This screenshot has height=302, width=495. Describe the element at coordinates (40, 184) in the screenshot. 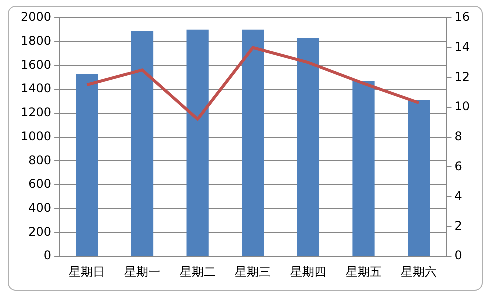

I see `y-tick-label: 600` at that location.